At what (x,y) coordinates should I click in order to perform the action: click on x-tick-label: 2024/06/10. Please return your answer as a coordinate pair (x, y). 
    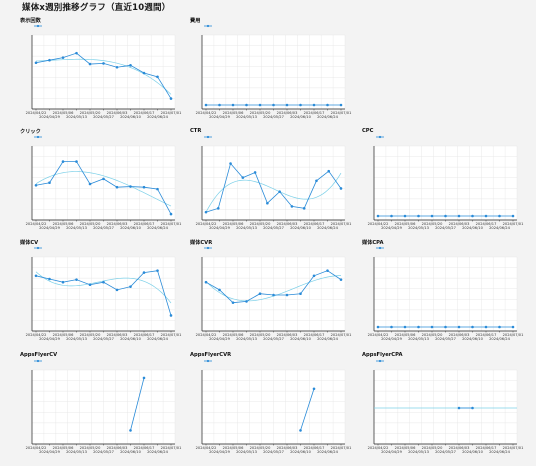
    Looking at the image, I should click on (300, 117).